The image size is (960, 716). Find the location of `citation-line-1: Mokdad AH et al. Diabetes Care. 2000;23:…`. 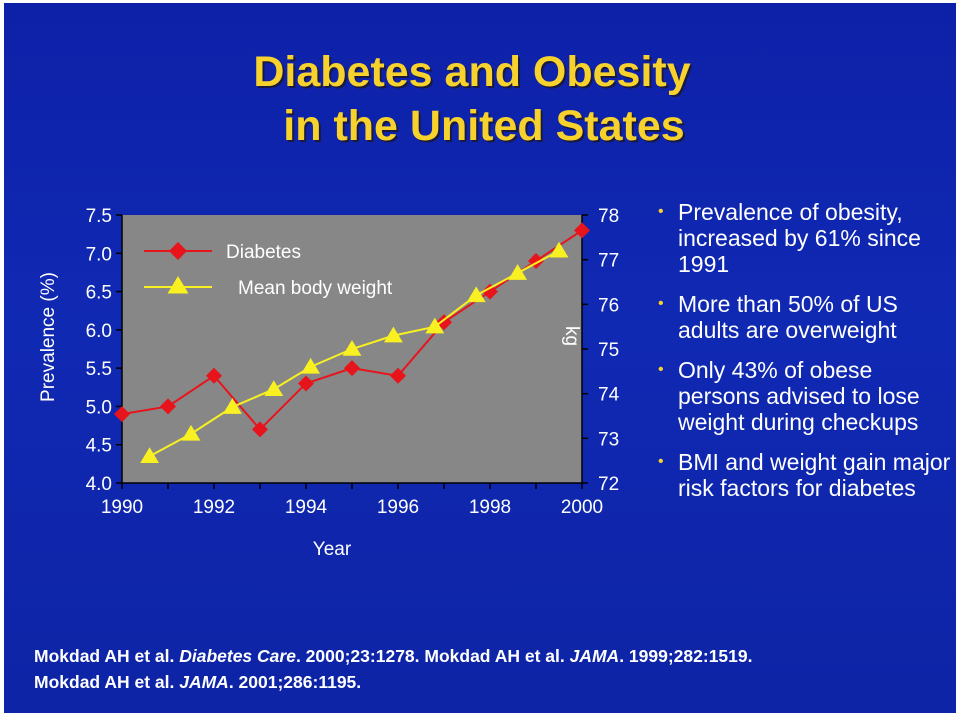

citation-line-1: Mokdad AH et al. Diabetes Care. 2000;23:… is located at coordinates (484, 656).